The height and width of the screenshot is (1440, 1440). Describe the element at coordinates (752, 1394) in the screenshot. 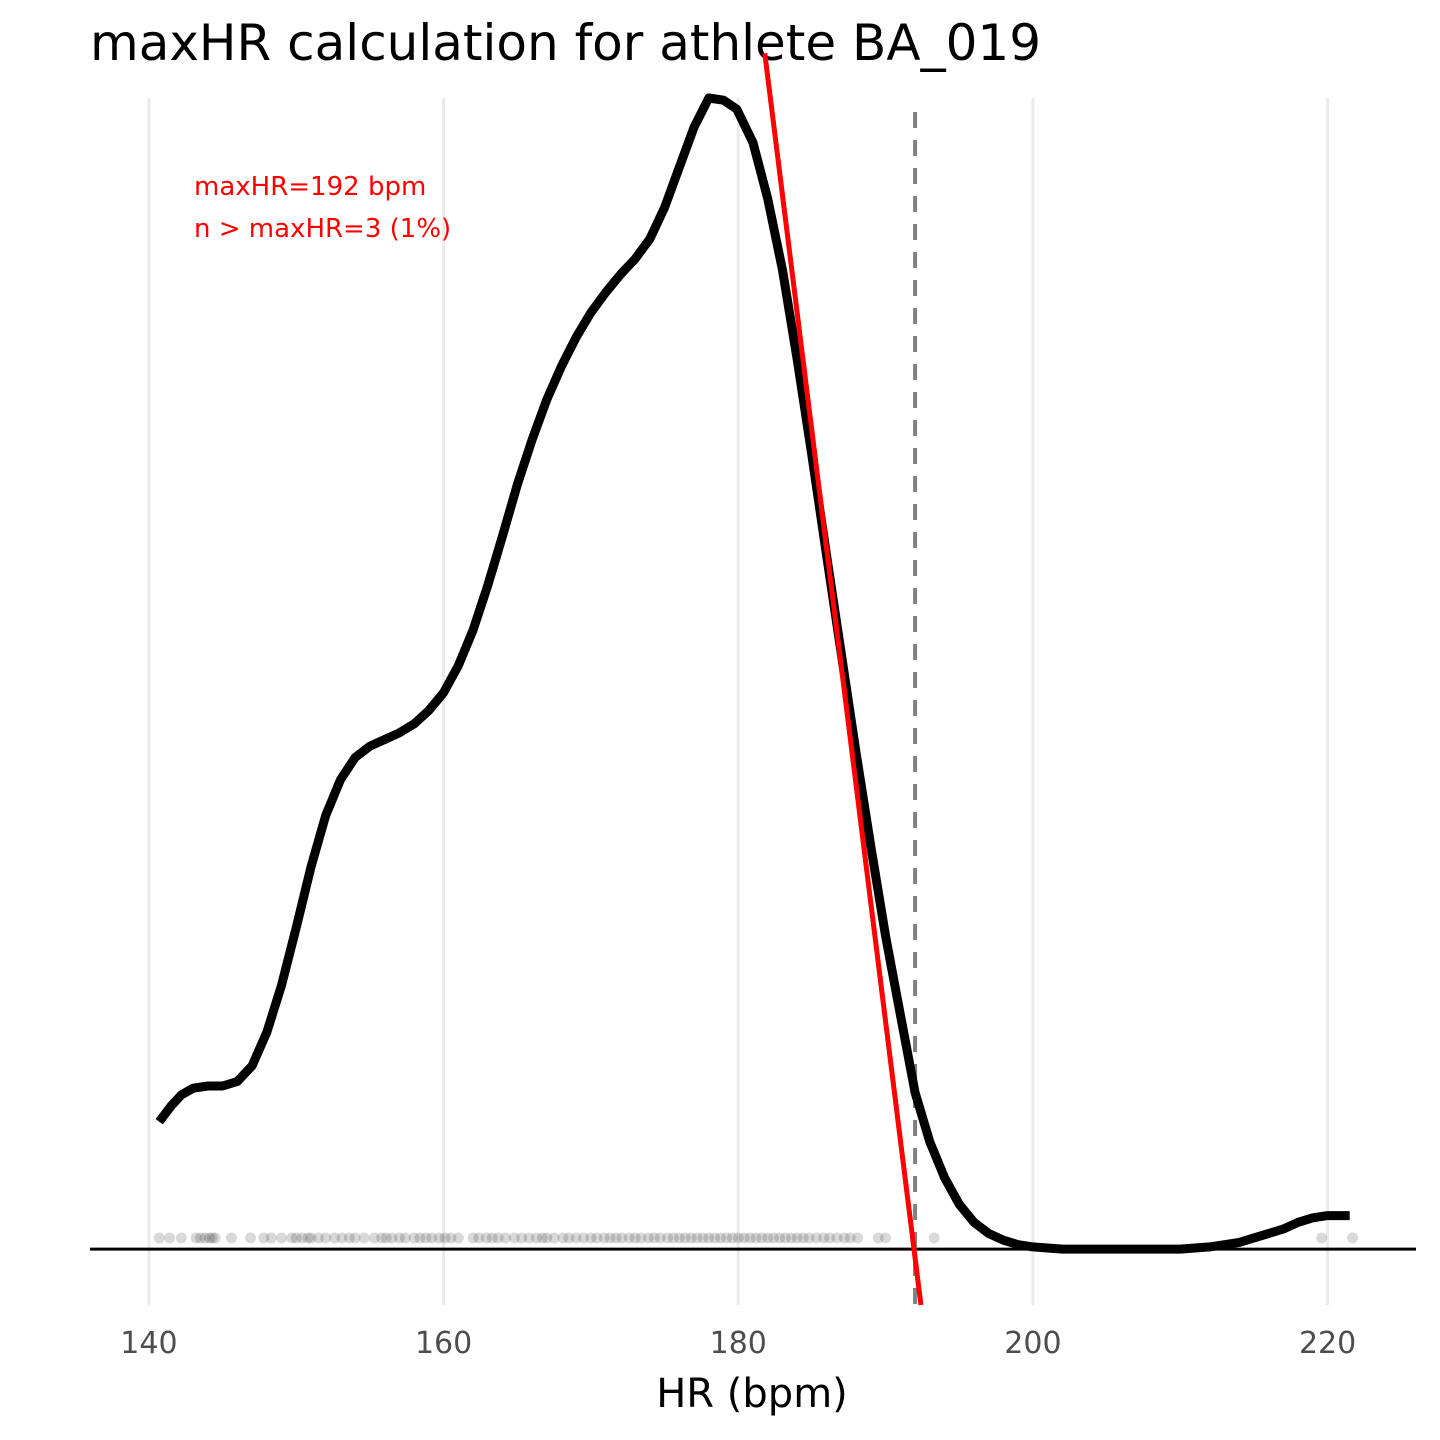

I see `x-axis-title: HR (bpm)` at that location.